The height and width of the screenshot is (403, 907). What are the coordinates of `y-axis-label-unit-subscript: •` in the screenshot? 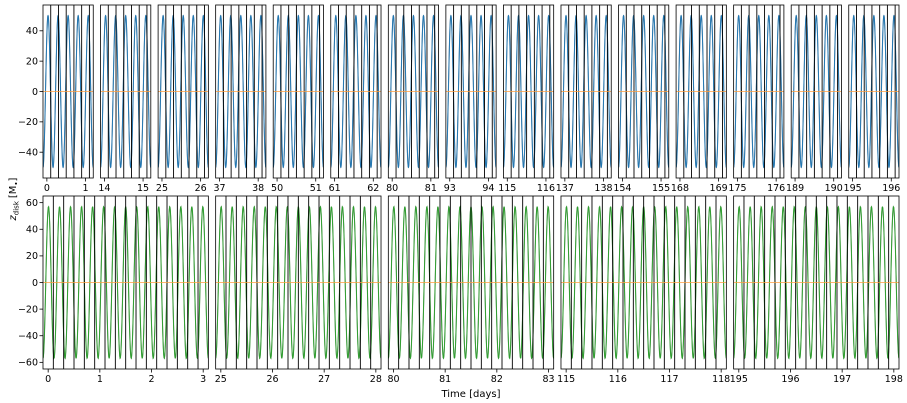 It's located at (17, 183).